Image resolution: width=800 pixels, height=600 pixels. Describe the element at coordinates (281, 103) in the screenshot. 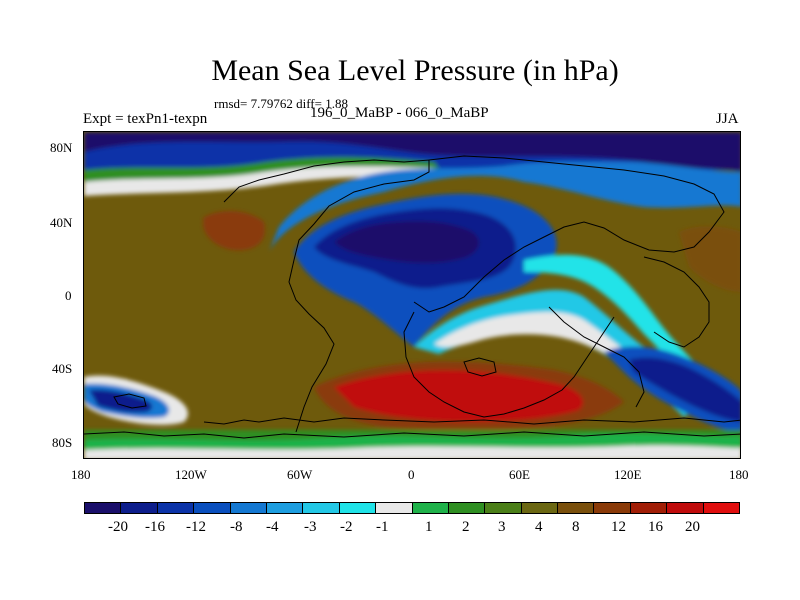

I see `stats-label: rmsd= 7.79762 diff= 1.88` at that location.